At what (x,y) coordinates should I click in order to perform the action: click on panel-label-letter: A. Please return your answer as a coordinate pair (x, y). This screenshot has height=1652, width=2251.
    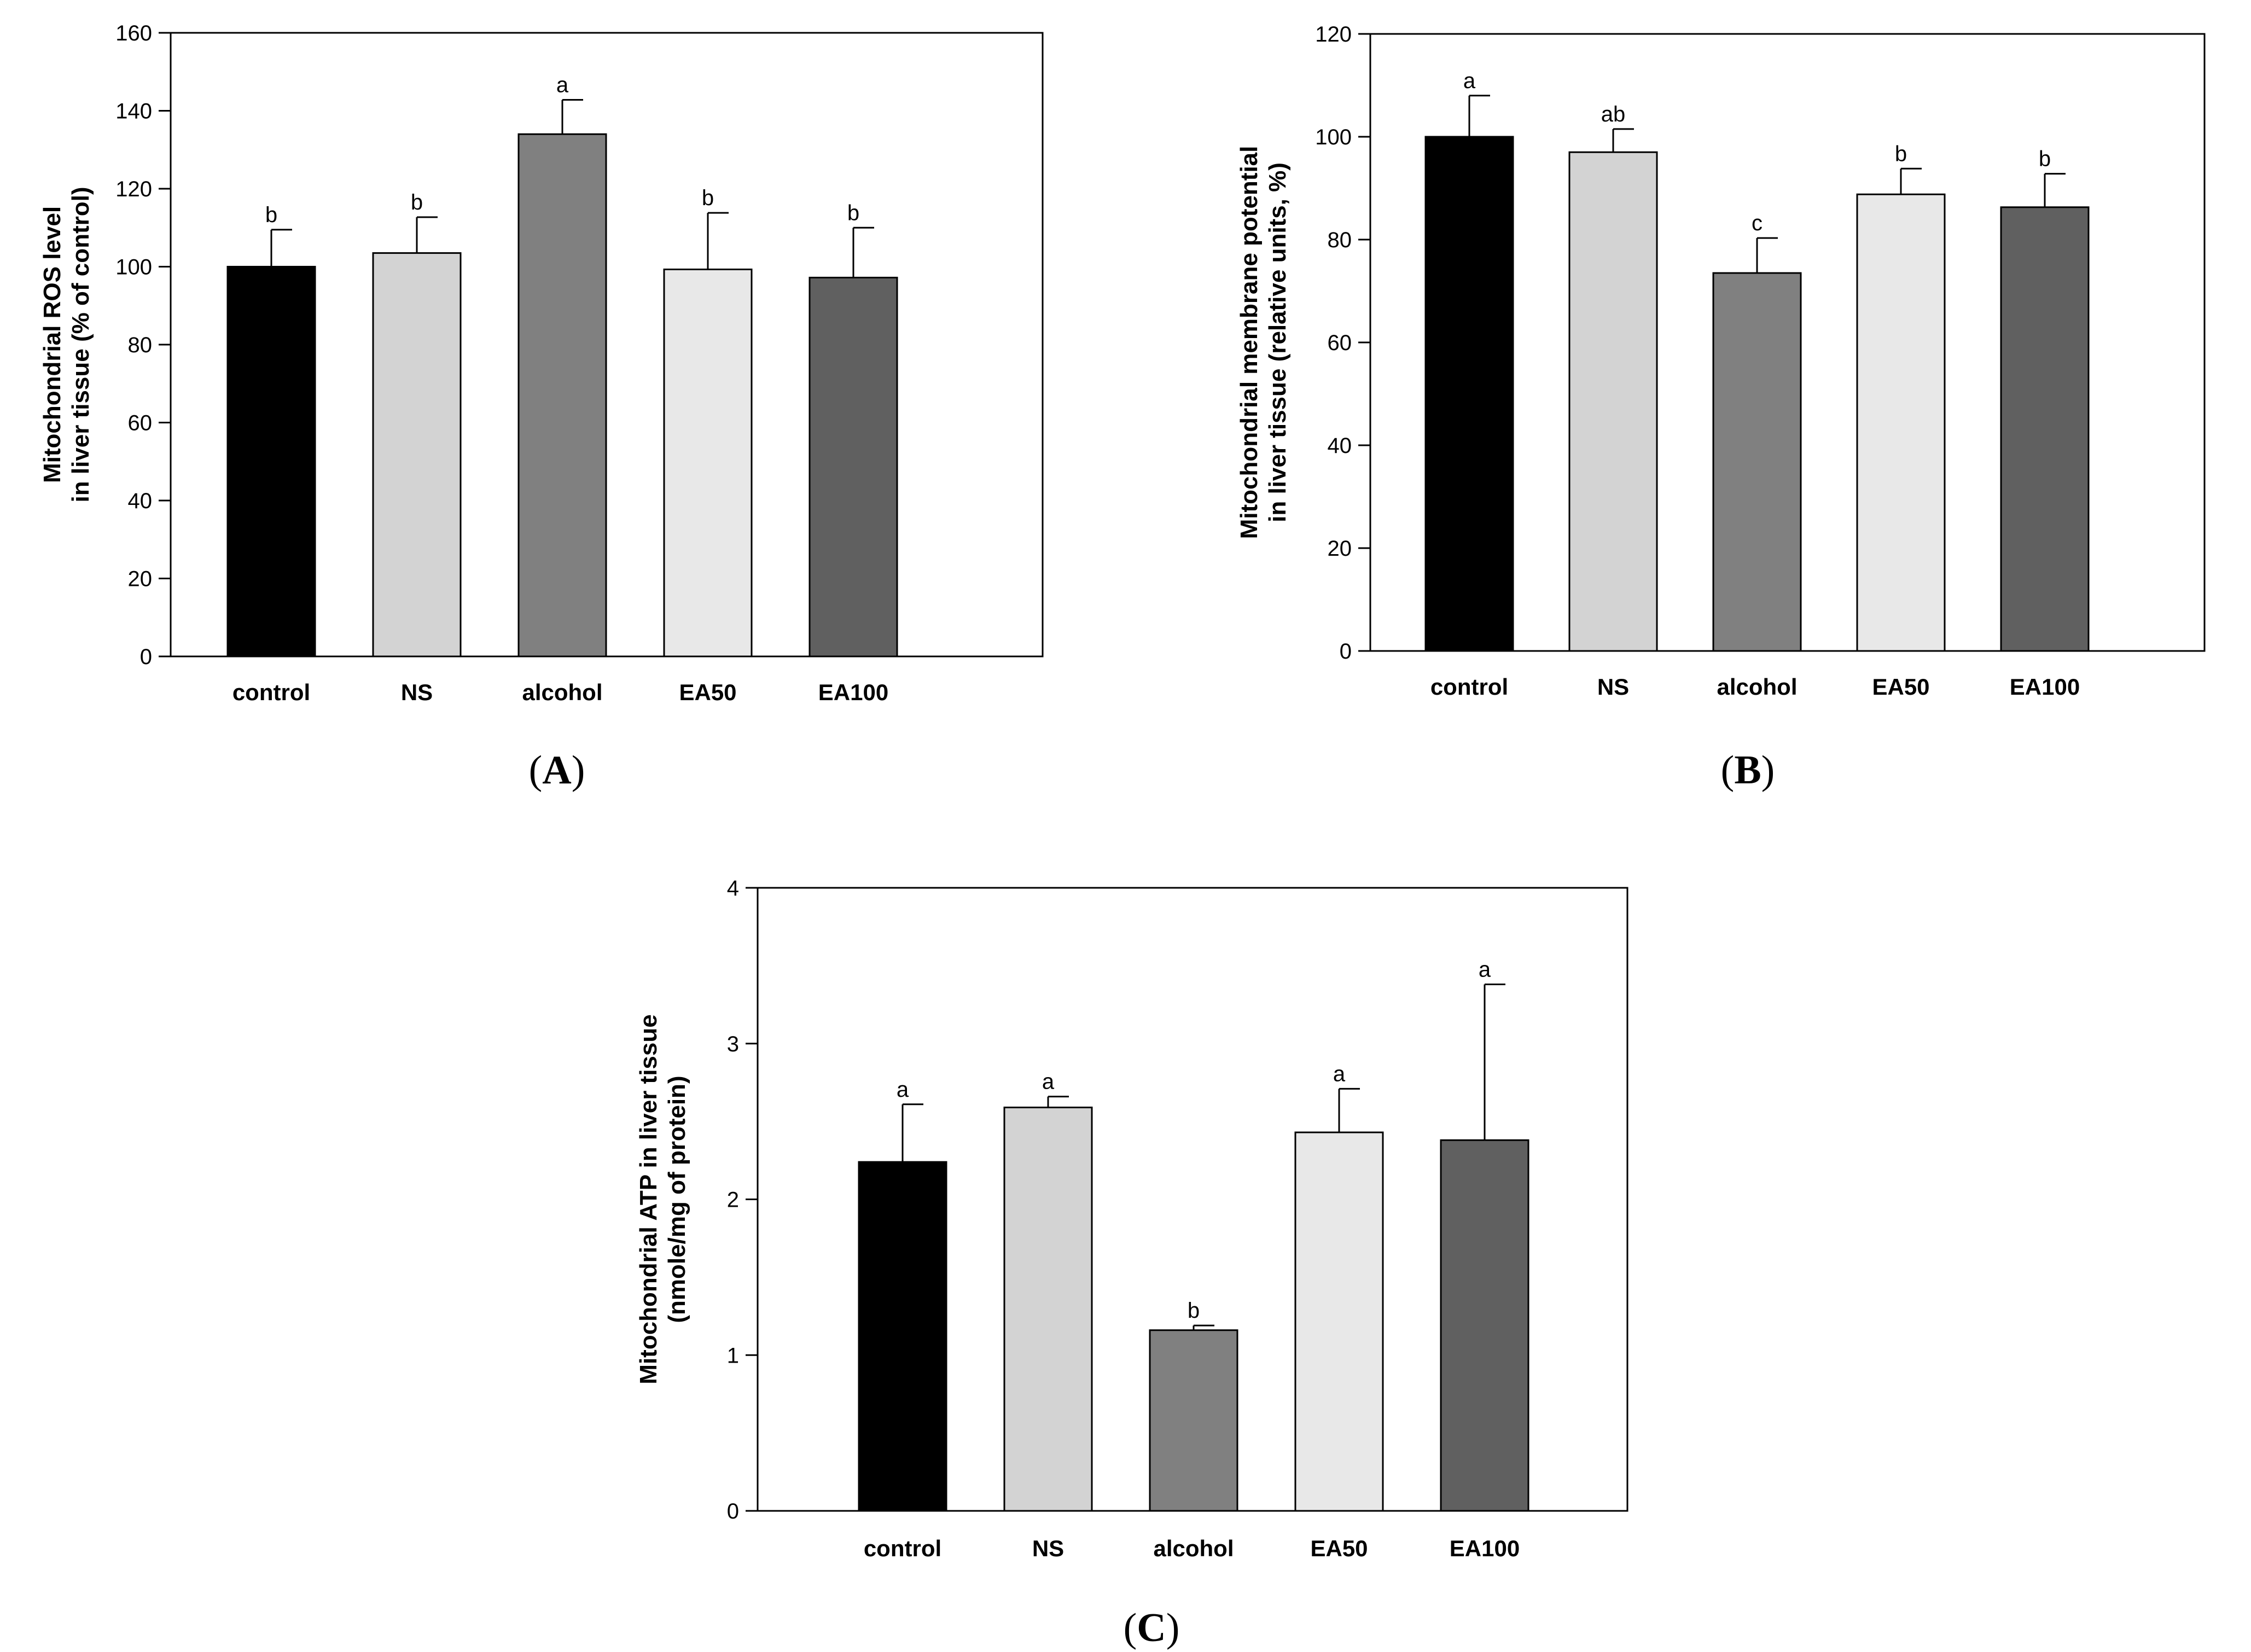
    Looking at the image, I should click on (556, 770).